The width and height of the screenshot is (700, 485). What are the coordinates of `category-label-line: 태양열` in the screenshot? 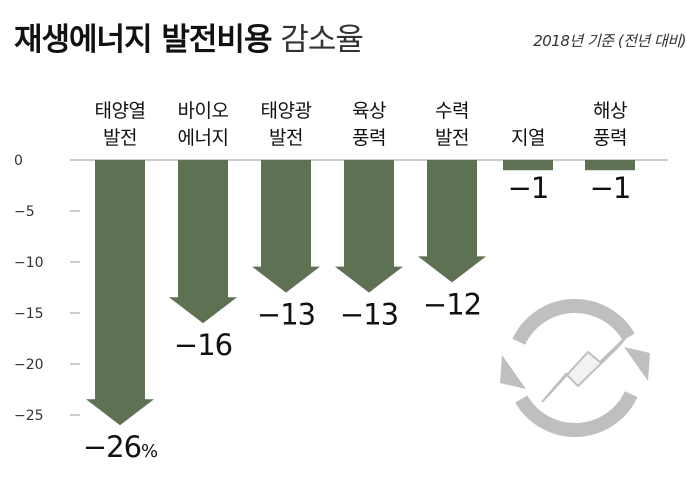 It's located at (120, 111).